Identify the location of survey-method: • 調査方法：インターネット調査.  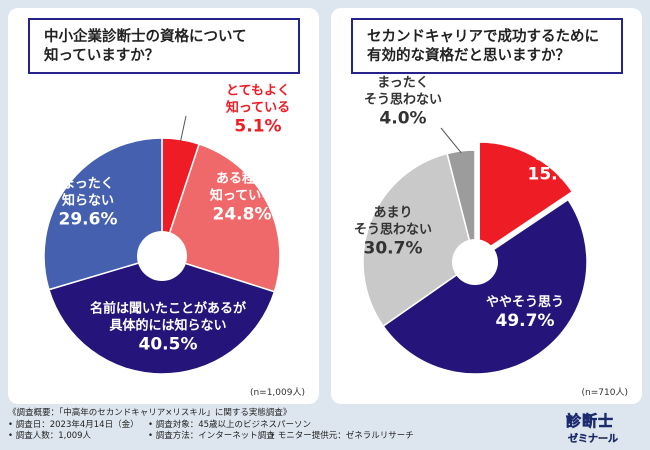
(211, 436).